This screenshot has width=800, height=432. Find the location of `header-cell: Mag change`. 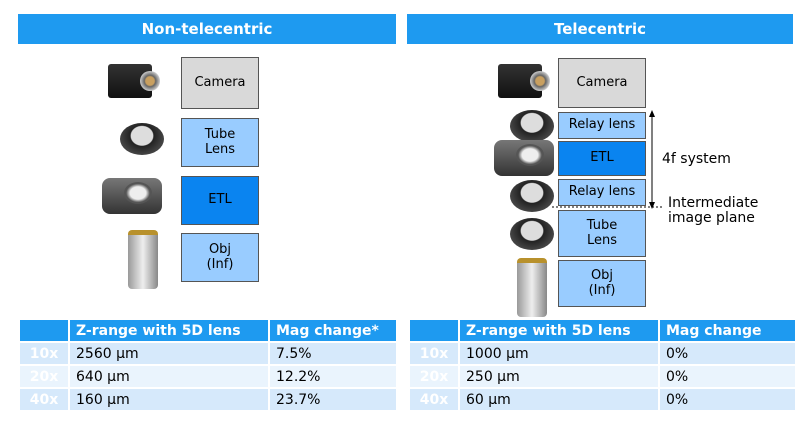

header-cell: Mag change is located at coordinates (727, 330).